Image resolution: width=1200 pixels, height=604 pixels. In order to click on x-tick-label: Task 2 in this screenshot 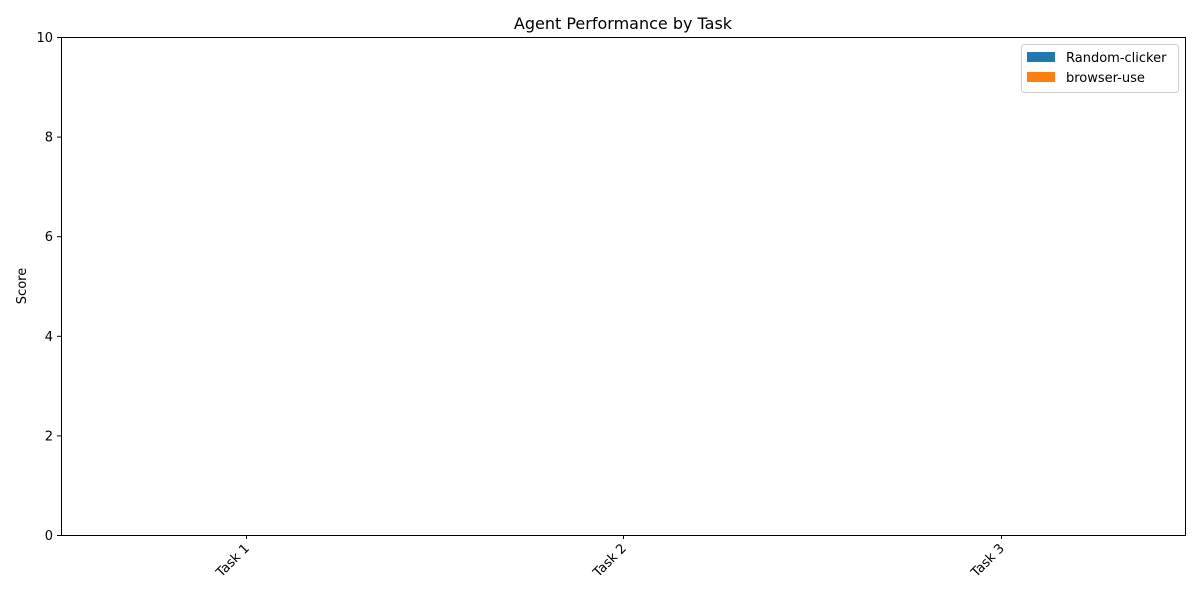, I will do `click(610, 561)`.